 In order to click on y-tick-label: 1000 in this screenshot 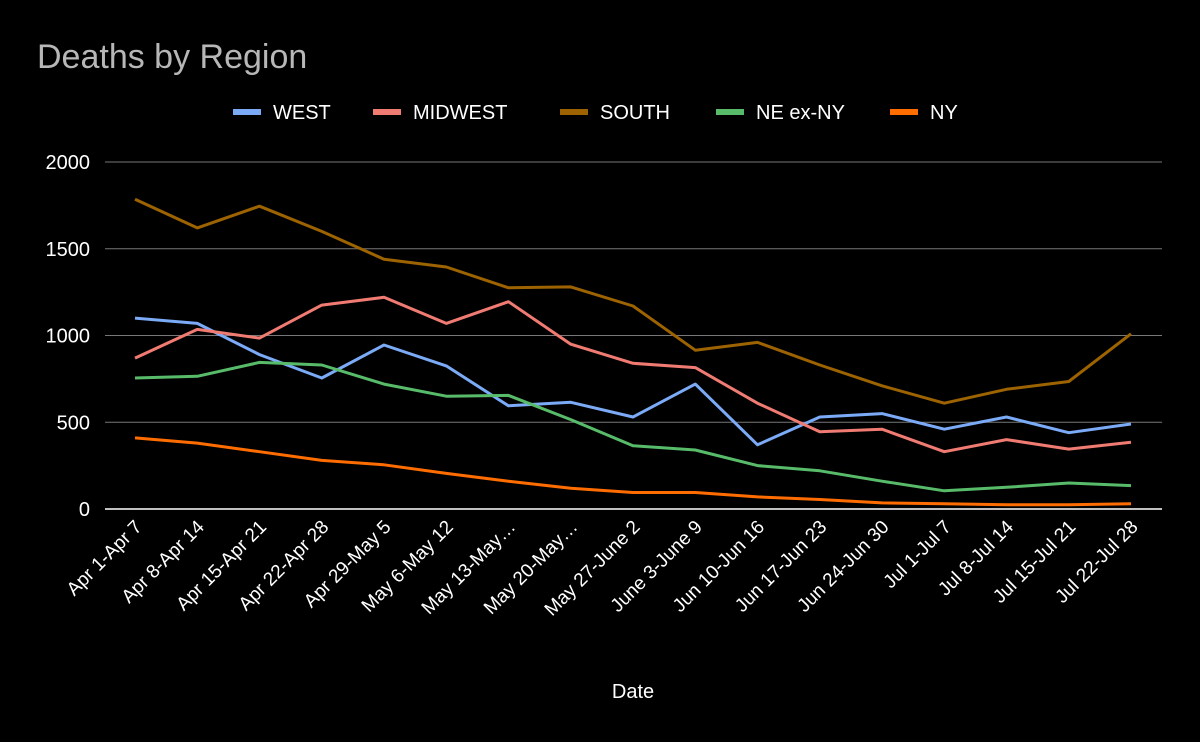, I will do `click(68, 337)`.